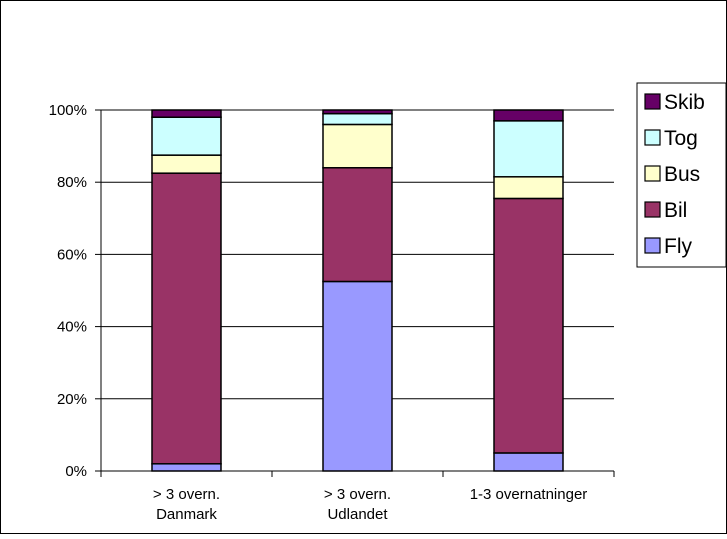 Image resolution: width=727 pixels, height=539 pixels. Describe the element at coordinates (186, 514) in the screenshot. I see `x-tick-label: Danmark` at that location.